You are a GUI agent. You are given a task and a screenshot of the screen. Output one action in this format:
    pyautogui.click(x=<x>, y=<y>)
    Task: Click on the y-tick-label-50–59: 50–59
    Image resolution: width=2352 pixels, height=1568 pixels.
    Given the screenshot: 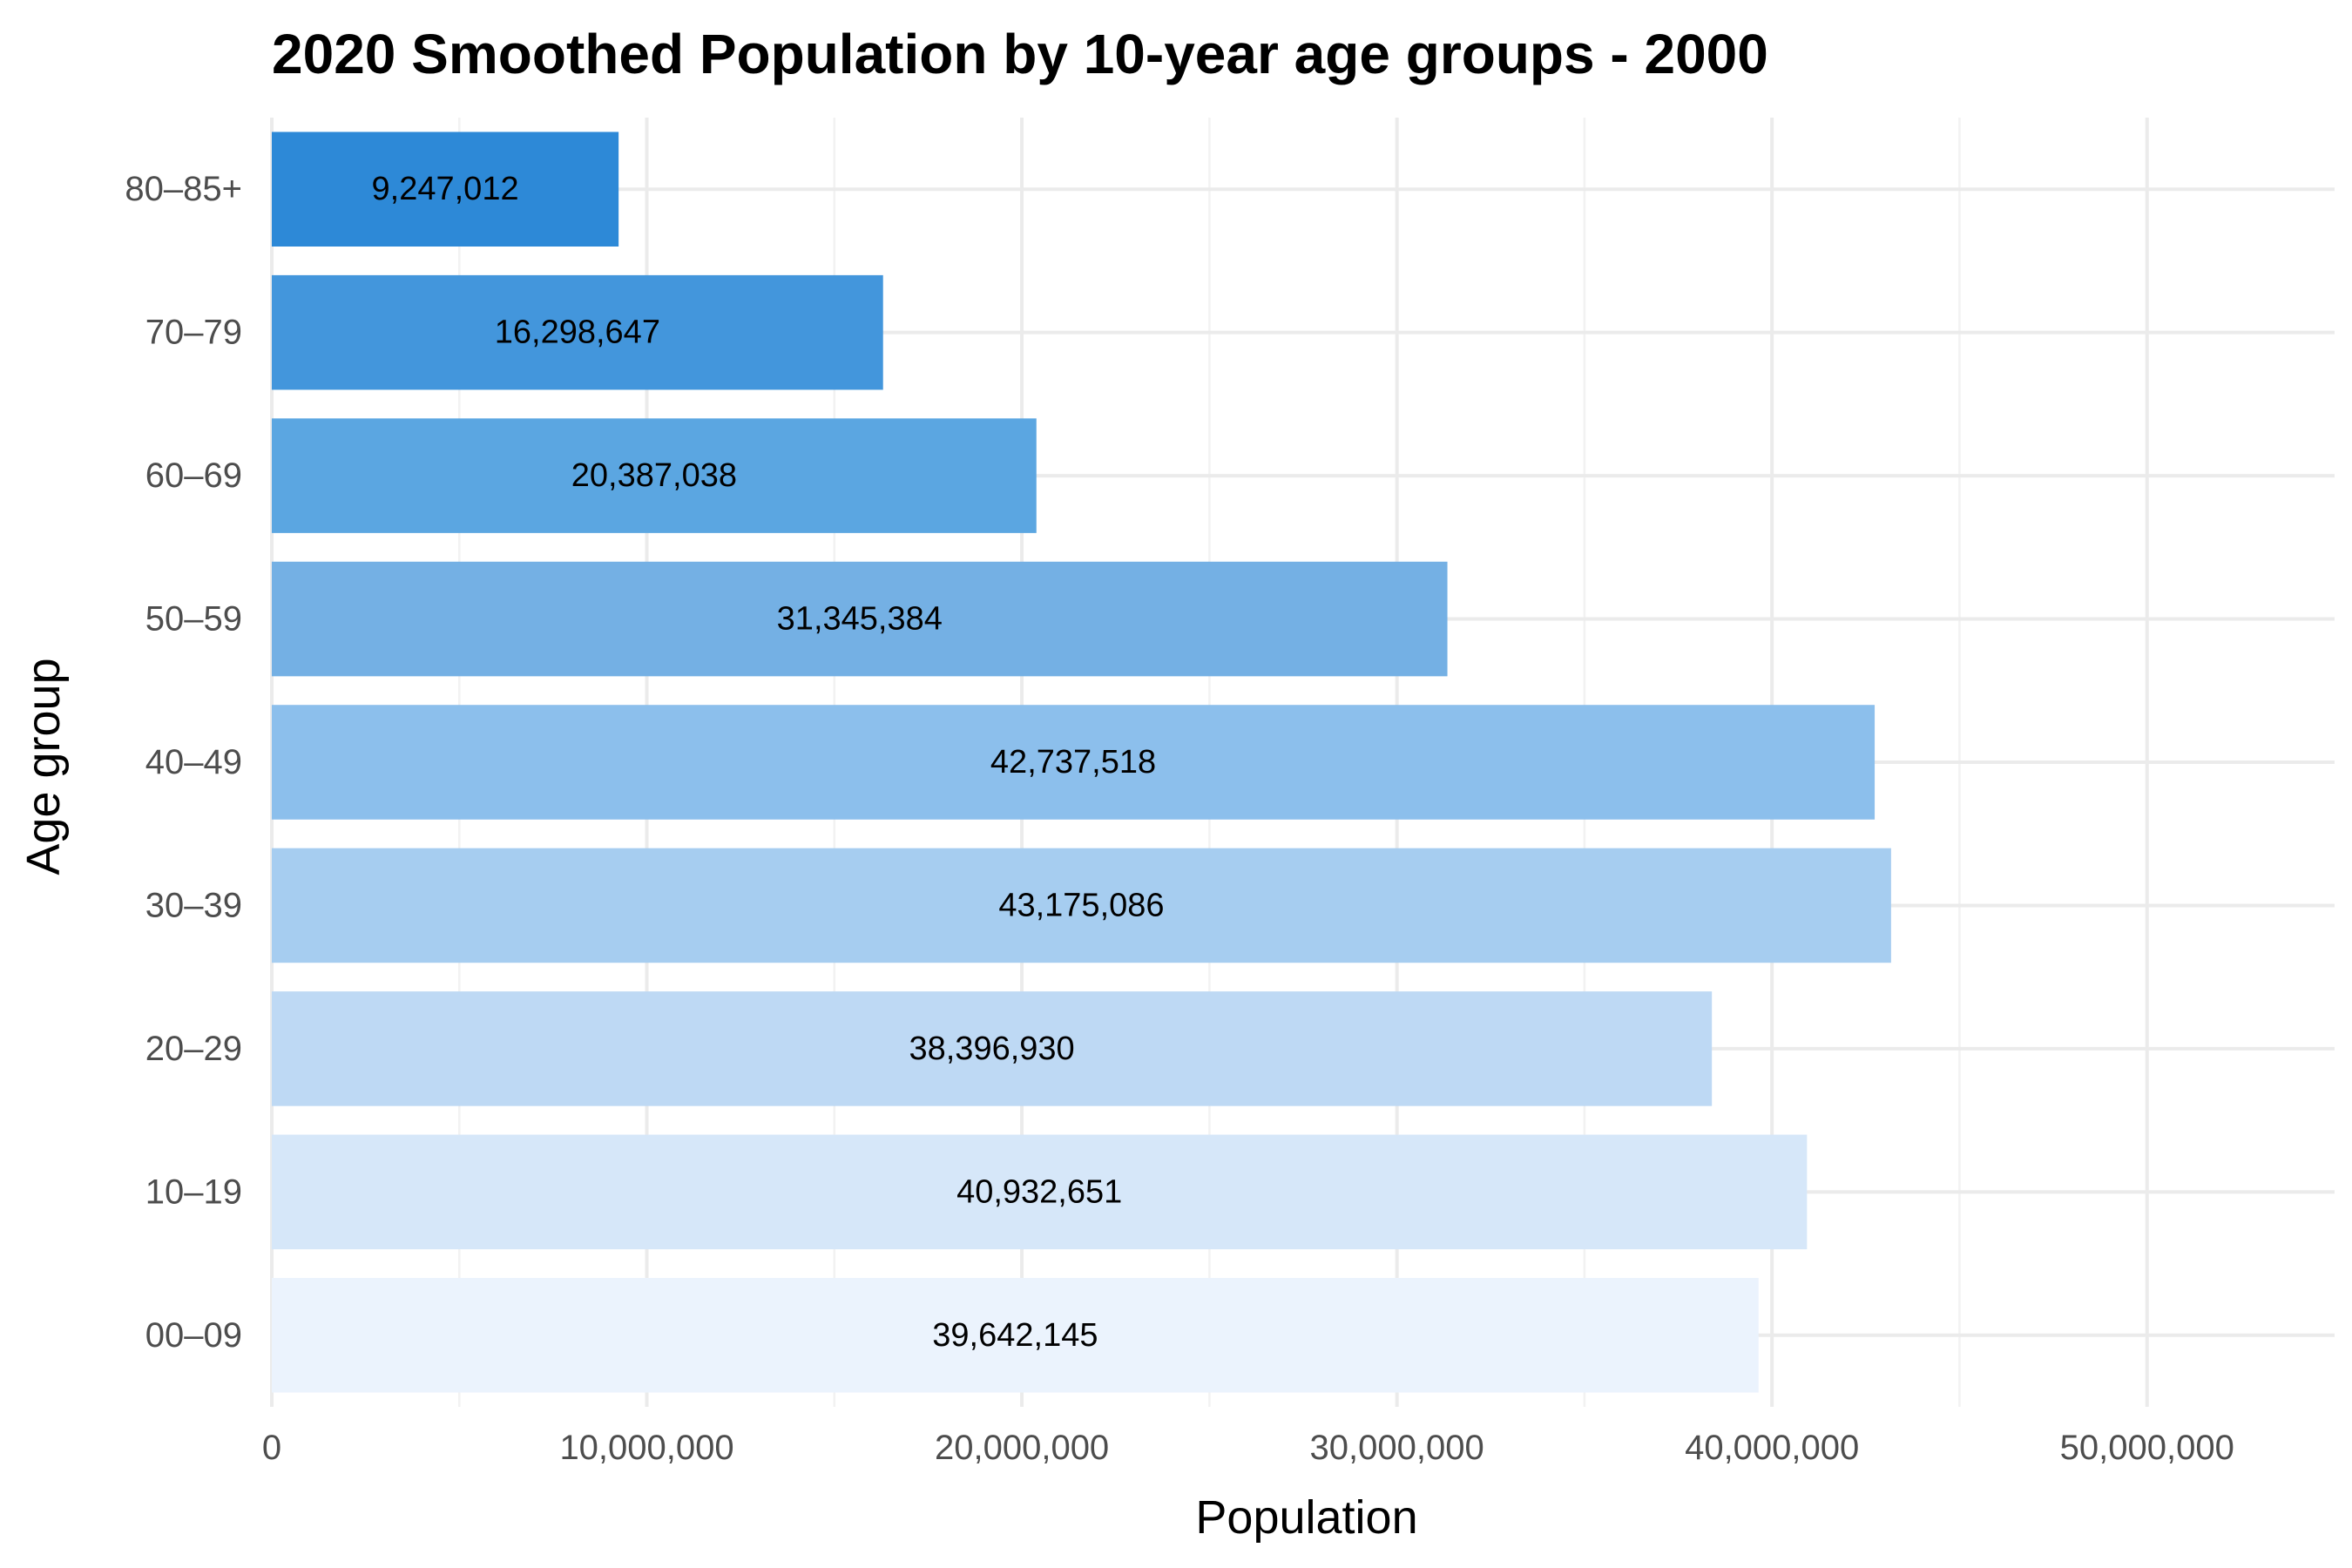 What is the action you would take?
    pyautogui.click(x=193, y=619)
    